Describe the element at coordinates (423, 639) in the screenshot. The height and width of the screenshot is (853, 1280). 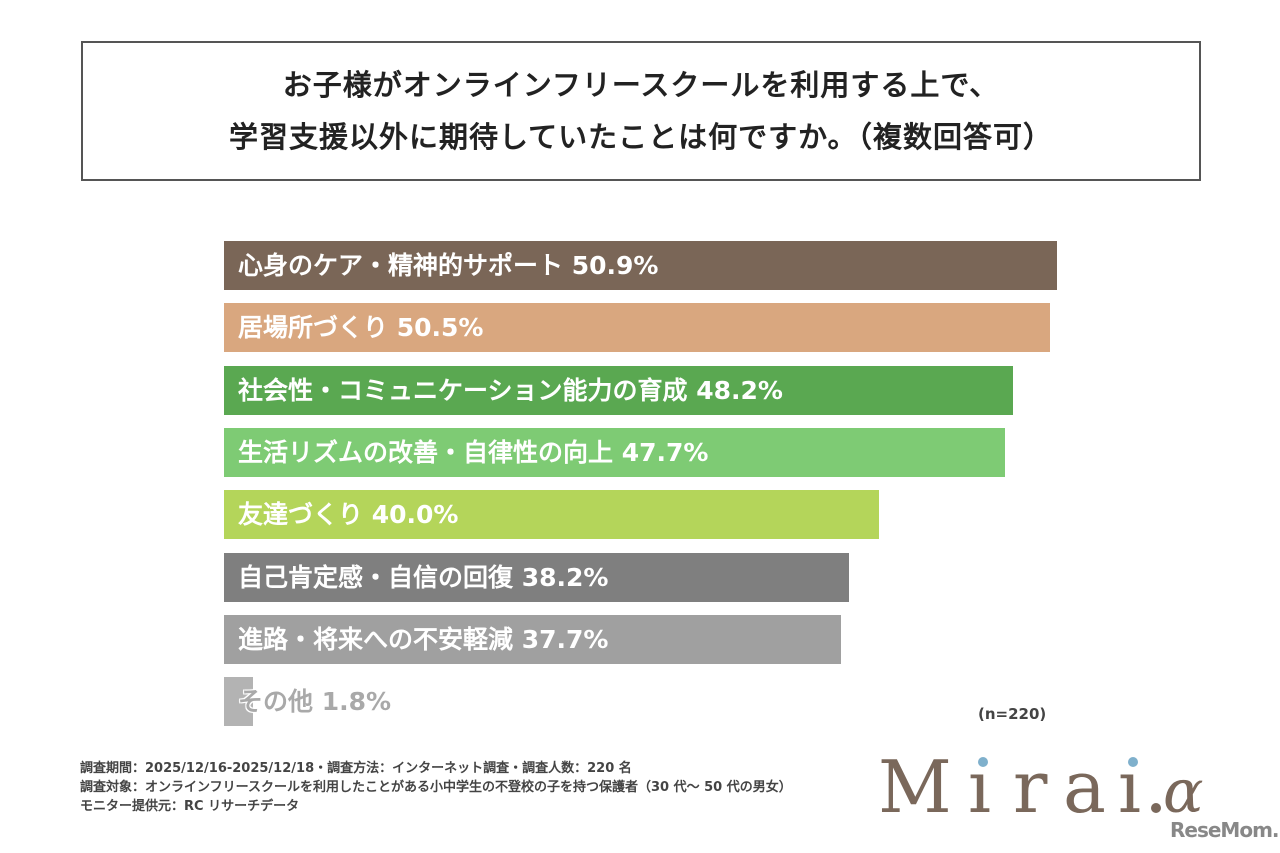
I see `bar-data-label: 進路・将来への不安軽減 37.7%` at that location.